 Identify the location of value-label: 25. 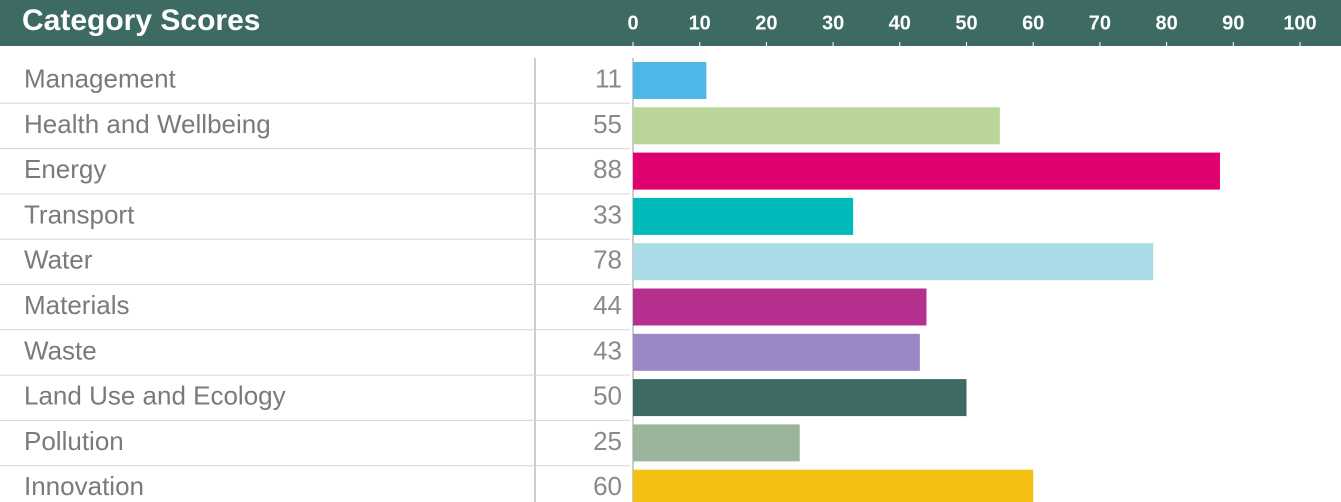
(607, 441).